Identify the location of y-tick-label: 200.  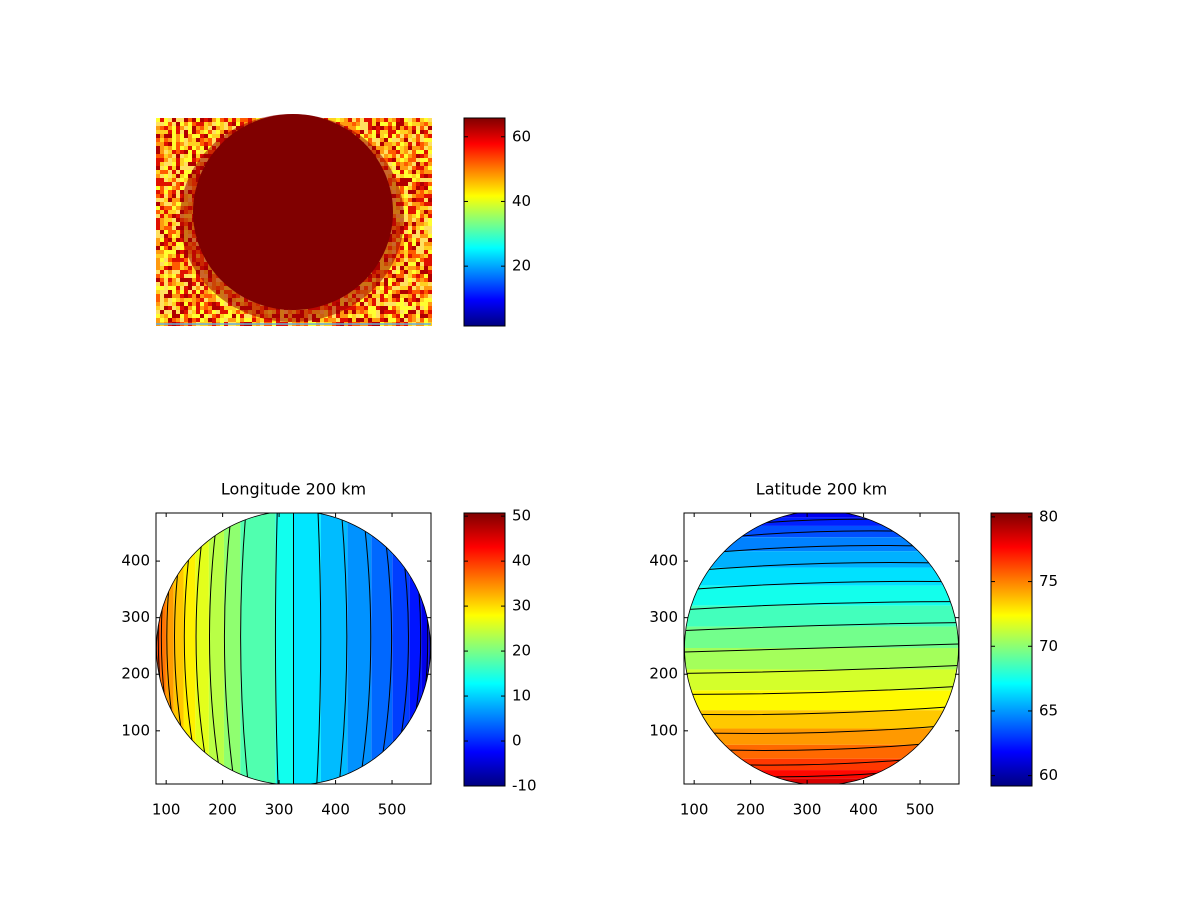
(663, 674).